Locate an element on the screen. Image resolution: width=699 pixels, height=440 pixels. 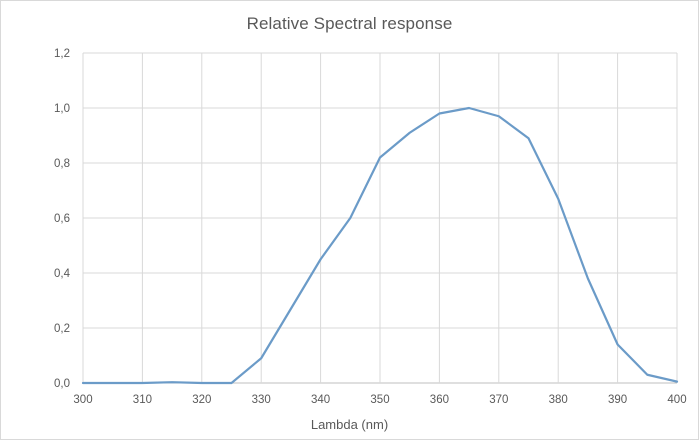
x-tick-label: 300 is located at coordinates (82, 400).